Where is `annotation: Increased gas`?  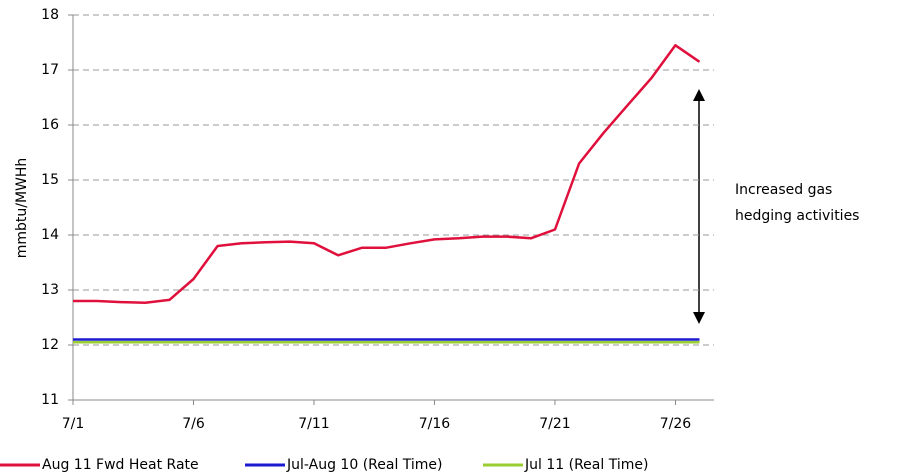 annotation: Increased gas is located at coordinates (783, 190).